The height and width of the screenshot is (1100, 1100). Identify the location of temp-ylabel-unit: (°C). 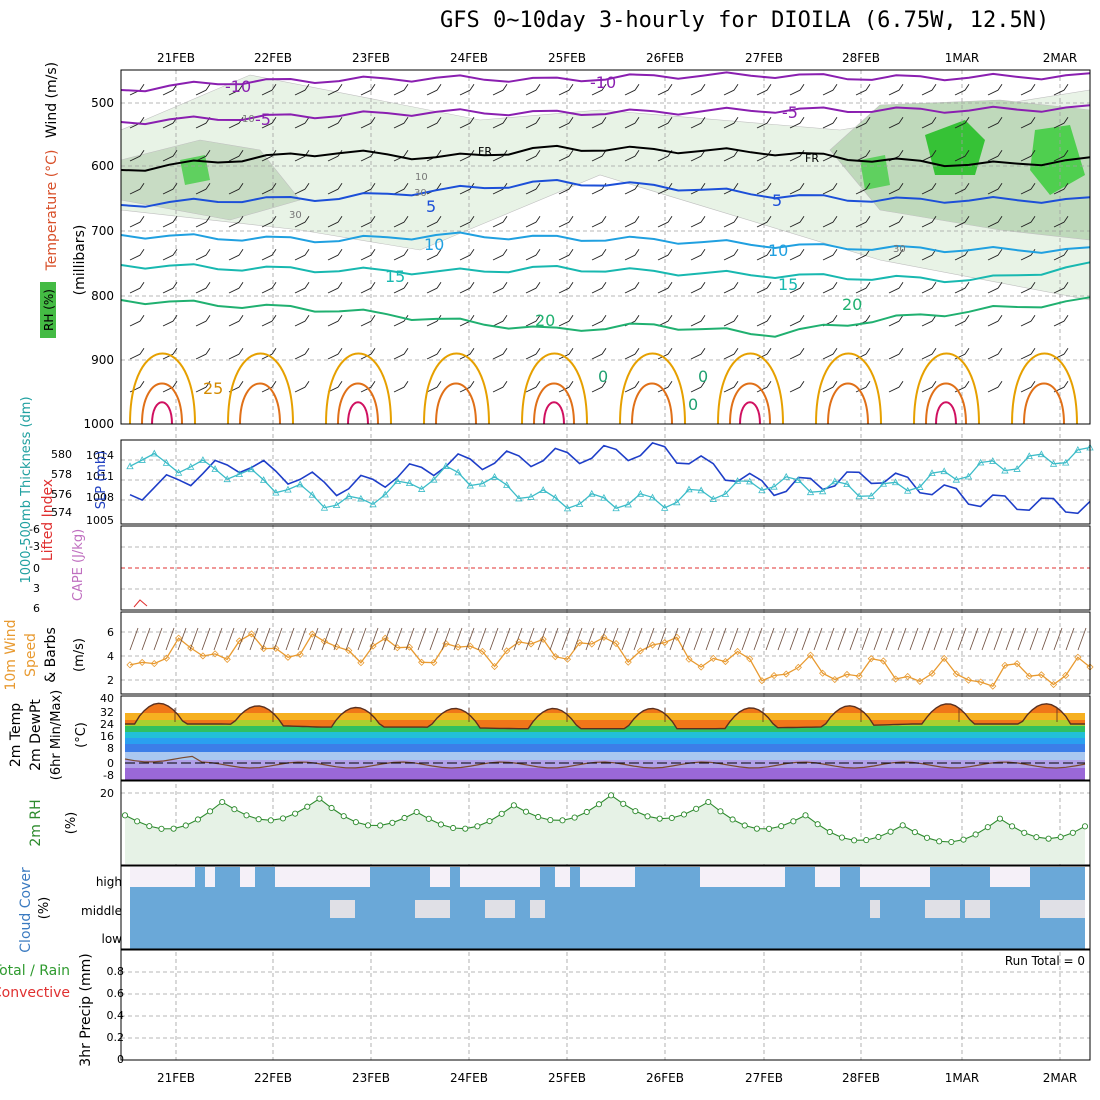
(81, 735).